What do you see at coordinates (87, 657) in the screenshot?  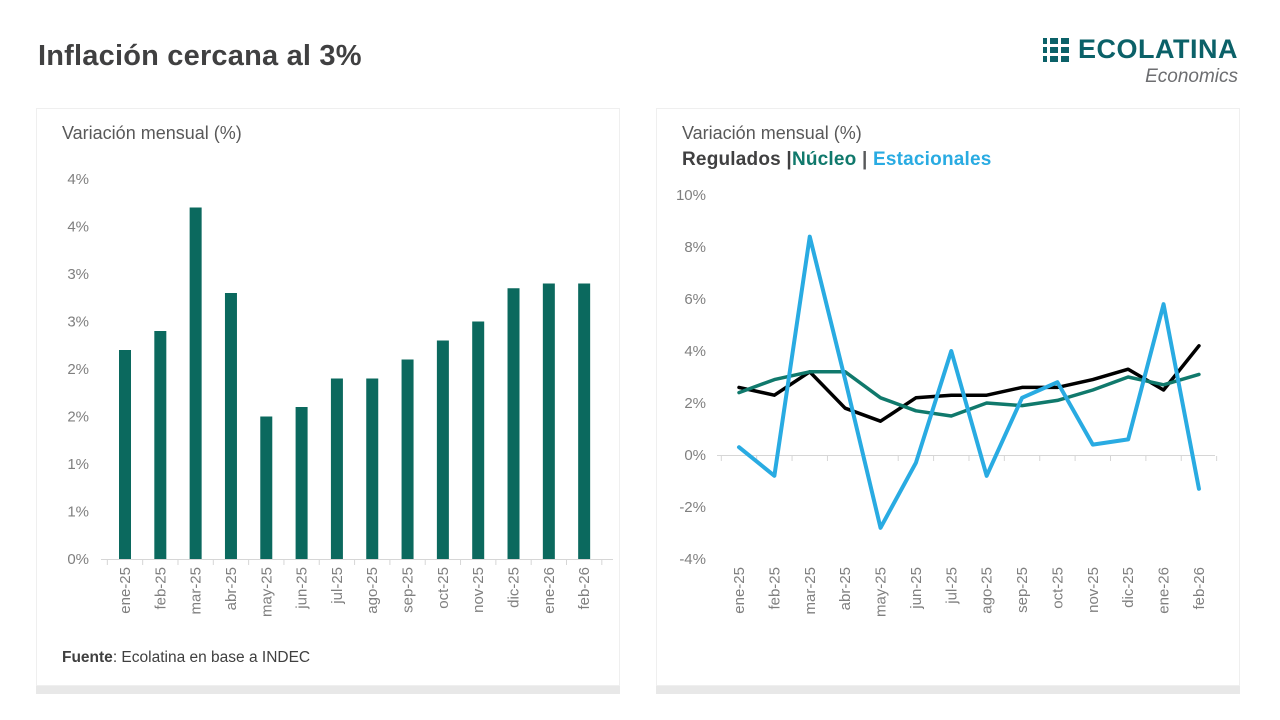 I see `source-label: Fuente` at bounding box center [87, 657].